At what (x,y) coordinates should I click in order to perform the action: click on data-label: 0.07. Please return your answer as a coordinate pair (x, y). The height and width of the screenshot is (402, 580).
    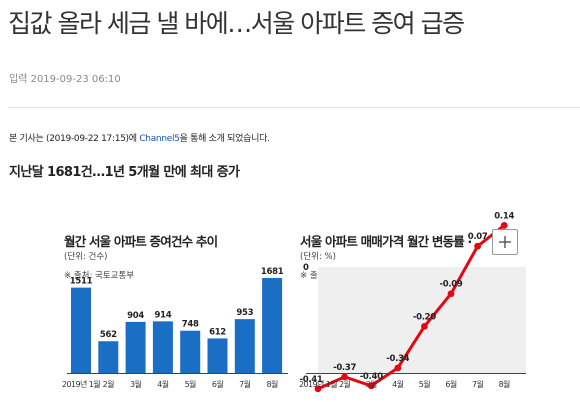
    Looking at the image, I should click on (478, 237).